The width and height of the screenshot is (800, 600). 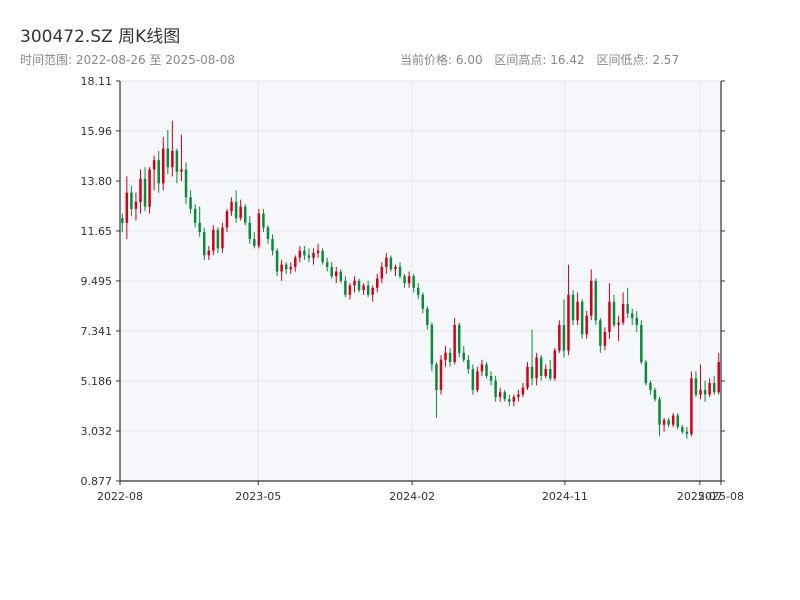 I want to click on range-high-label: 区间高点:, so click(x=520, y=60).